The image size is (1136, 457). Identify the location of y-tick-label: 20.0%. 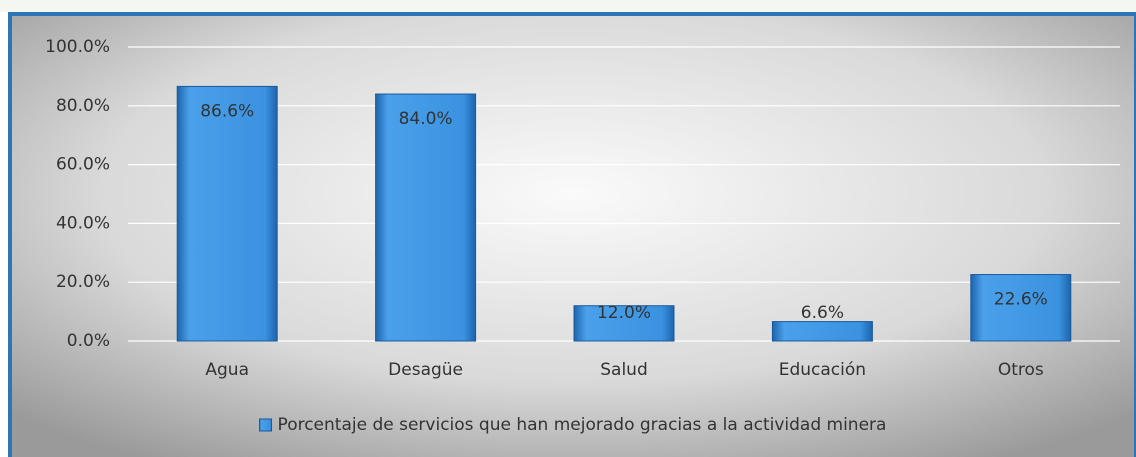
(83, 282).